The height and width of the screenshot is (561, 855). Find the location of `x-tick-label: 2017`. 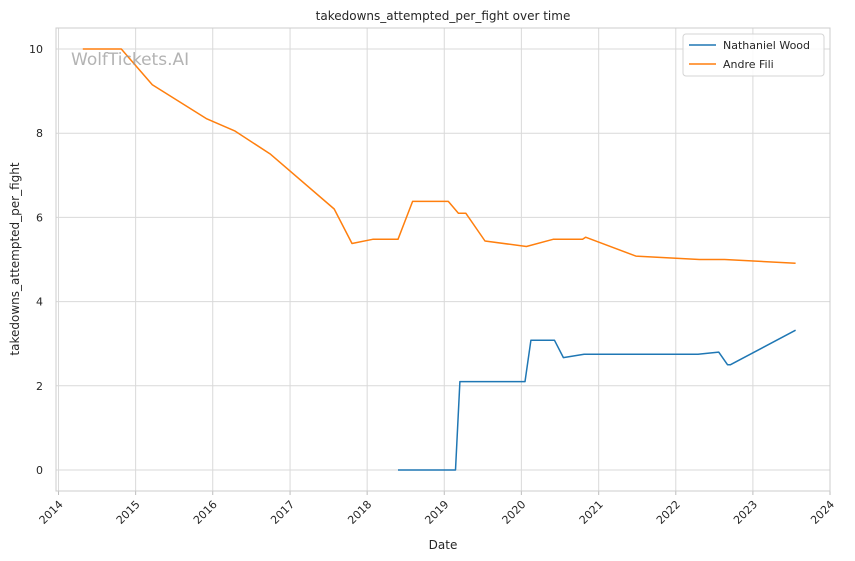

x-tick-label: 2017 is located at coordinates (282, 512).